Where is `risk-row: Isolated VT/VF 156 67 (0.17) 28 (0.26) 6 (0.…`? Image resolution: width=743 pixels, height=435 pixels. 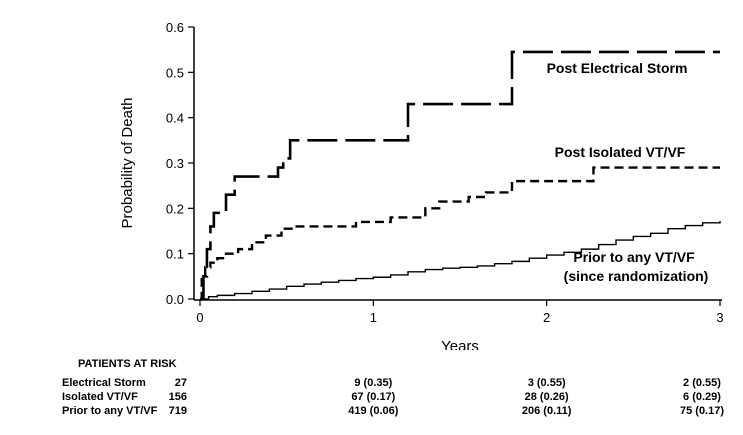 risk-row: Isolated VT/VF 156 67 (0.17) 28 (0.26) 6 (0.… is located at coordinates (371, 398).